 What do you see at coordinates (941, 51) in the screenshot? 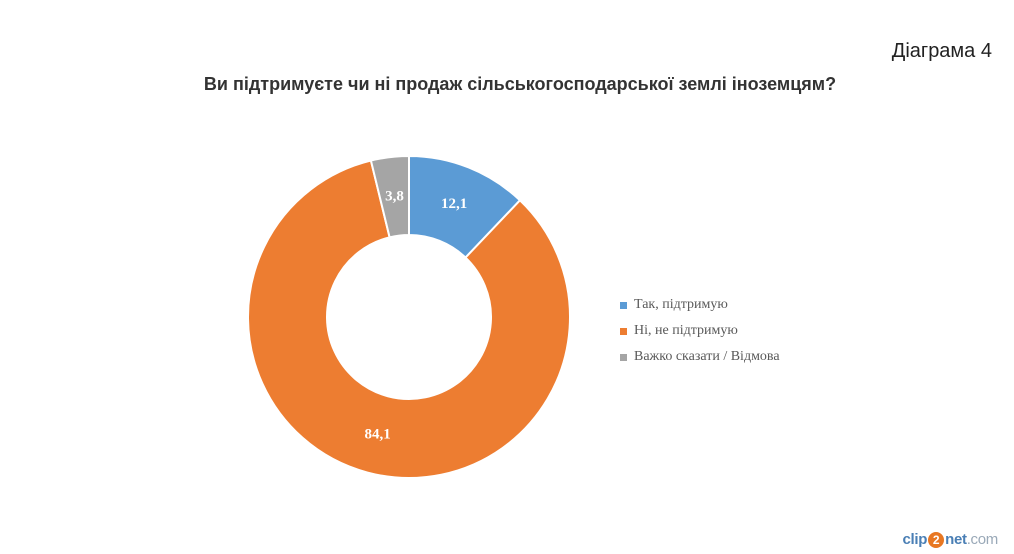
I see `diagram-number-label: Діаграма 4` at bounding box center [941, 51].